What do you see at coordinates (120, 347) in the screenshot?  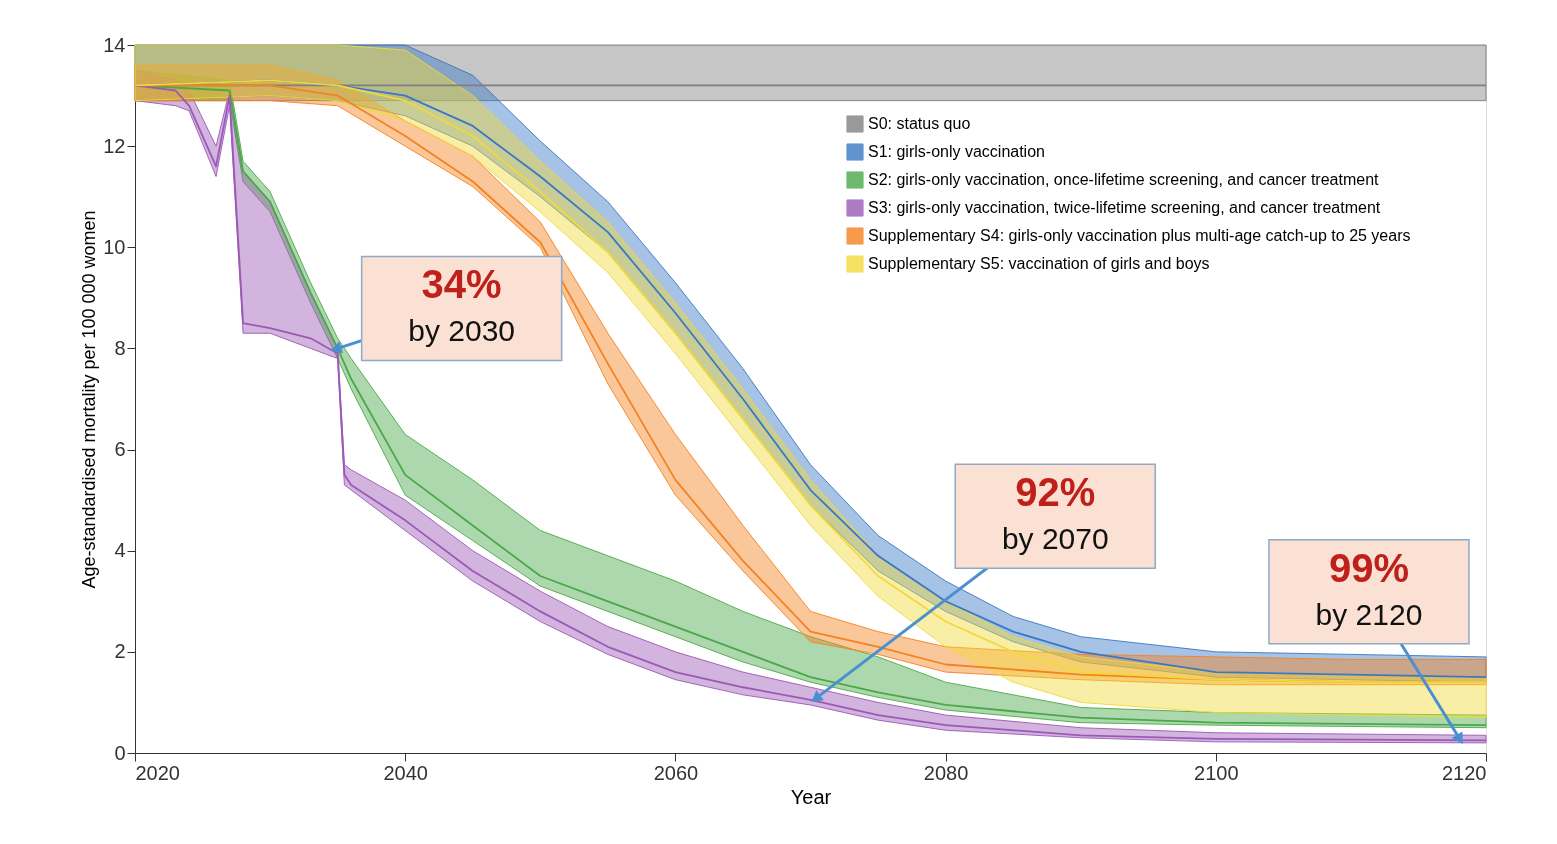 I see `y-tick-label: 8` at bounding box center [120, 347].